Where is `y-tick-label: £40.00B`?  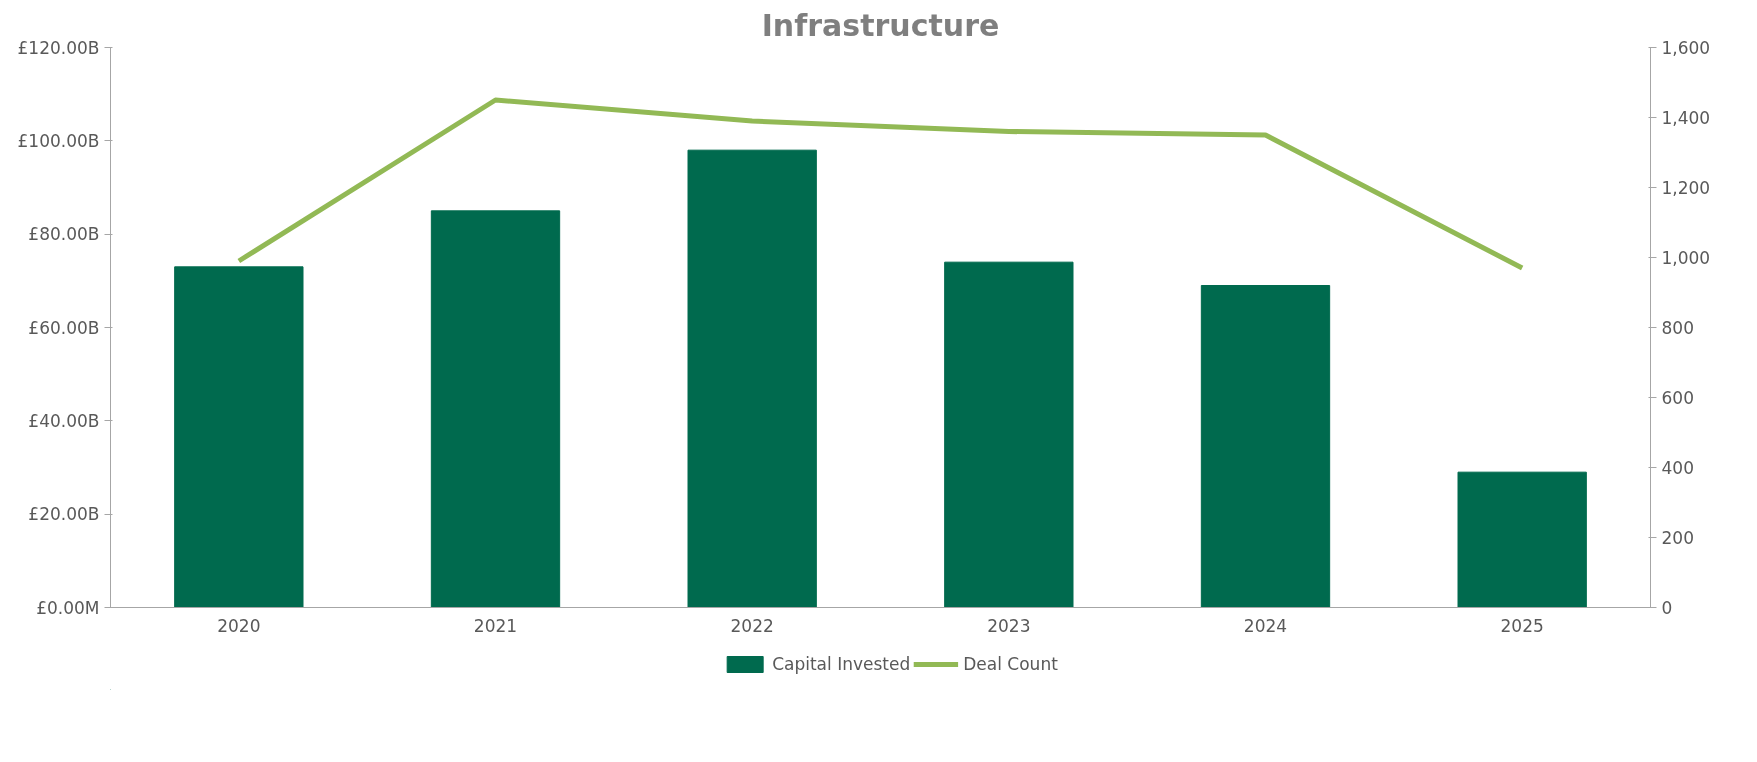
y-tick-label: £40.00B is located at coordinates (64, 420).